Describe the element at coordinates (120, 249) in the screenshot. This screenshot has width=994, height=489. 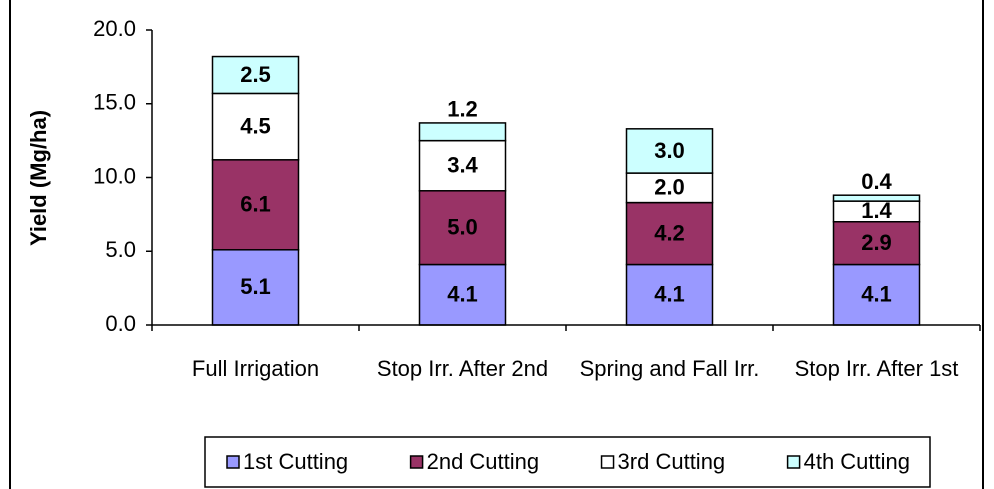
I see `y-tick-label: 5.0` at that location.